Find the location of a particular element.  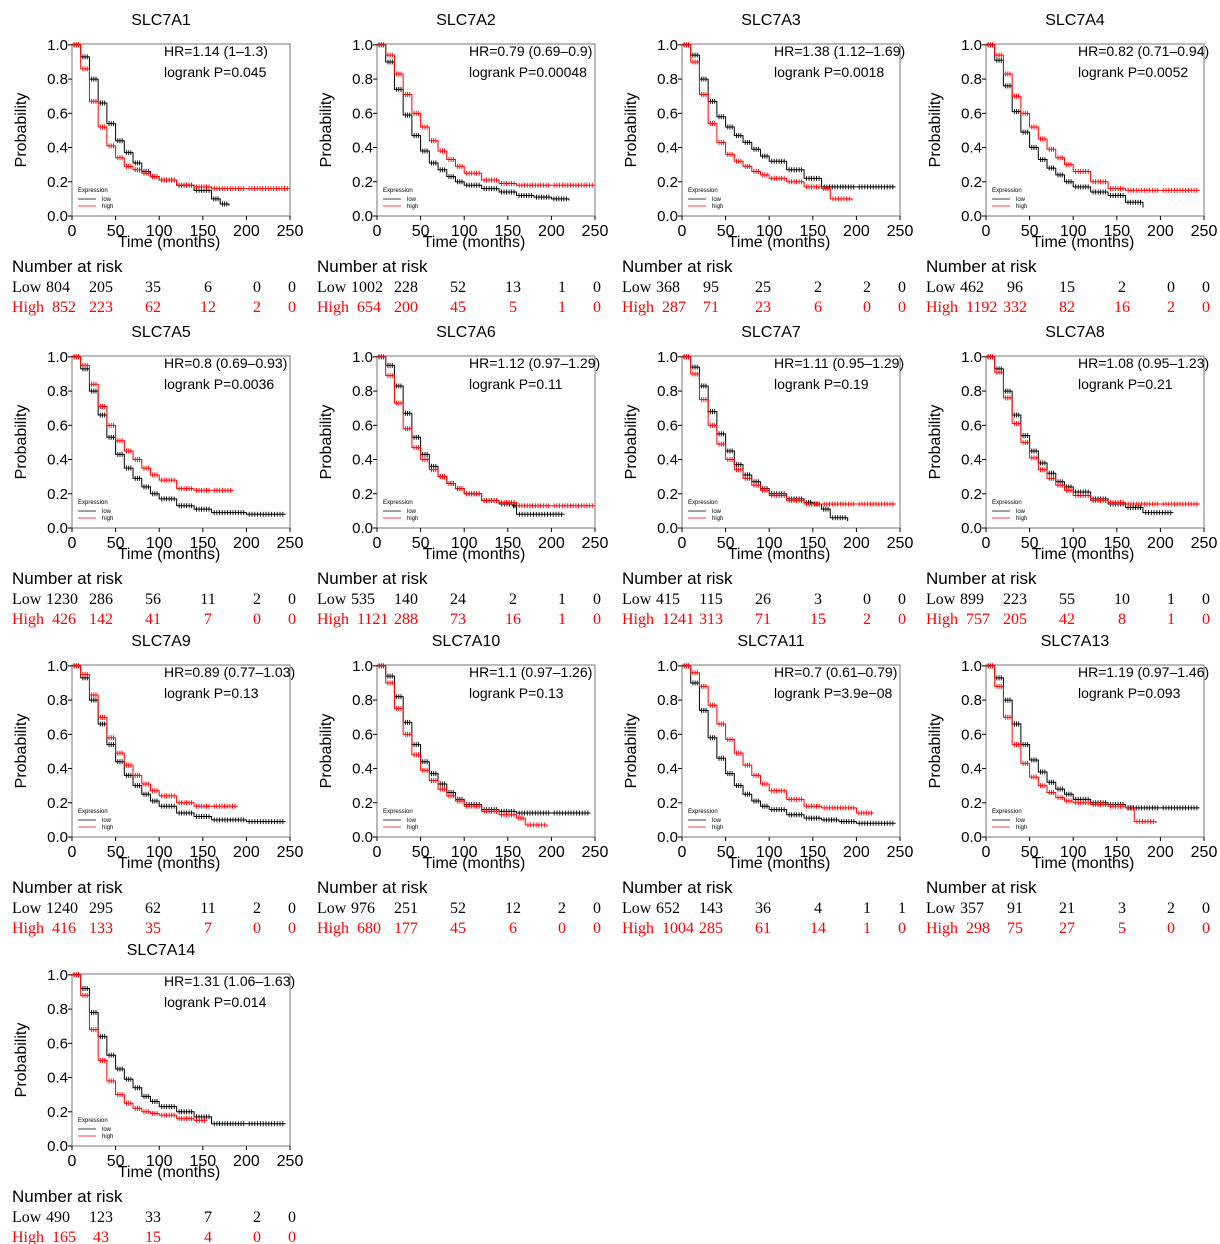

risk-table-title: Number at risk is located at coordinates (677, 887).